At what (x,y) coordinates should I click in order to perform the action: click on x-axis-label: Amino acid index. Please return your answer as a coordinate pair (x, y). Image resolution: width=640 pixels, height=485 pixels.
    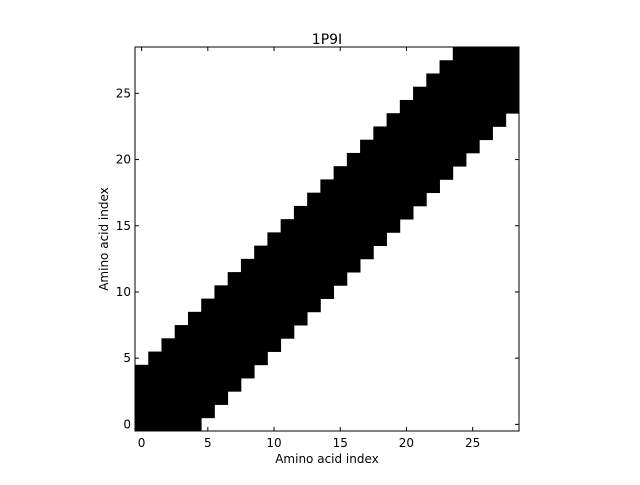
    Looking at the image, I should click on (327, 459).